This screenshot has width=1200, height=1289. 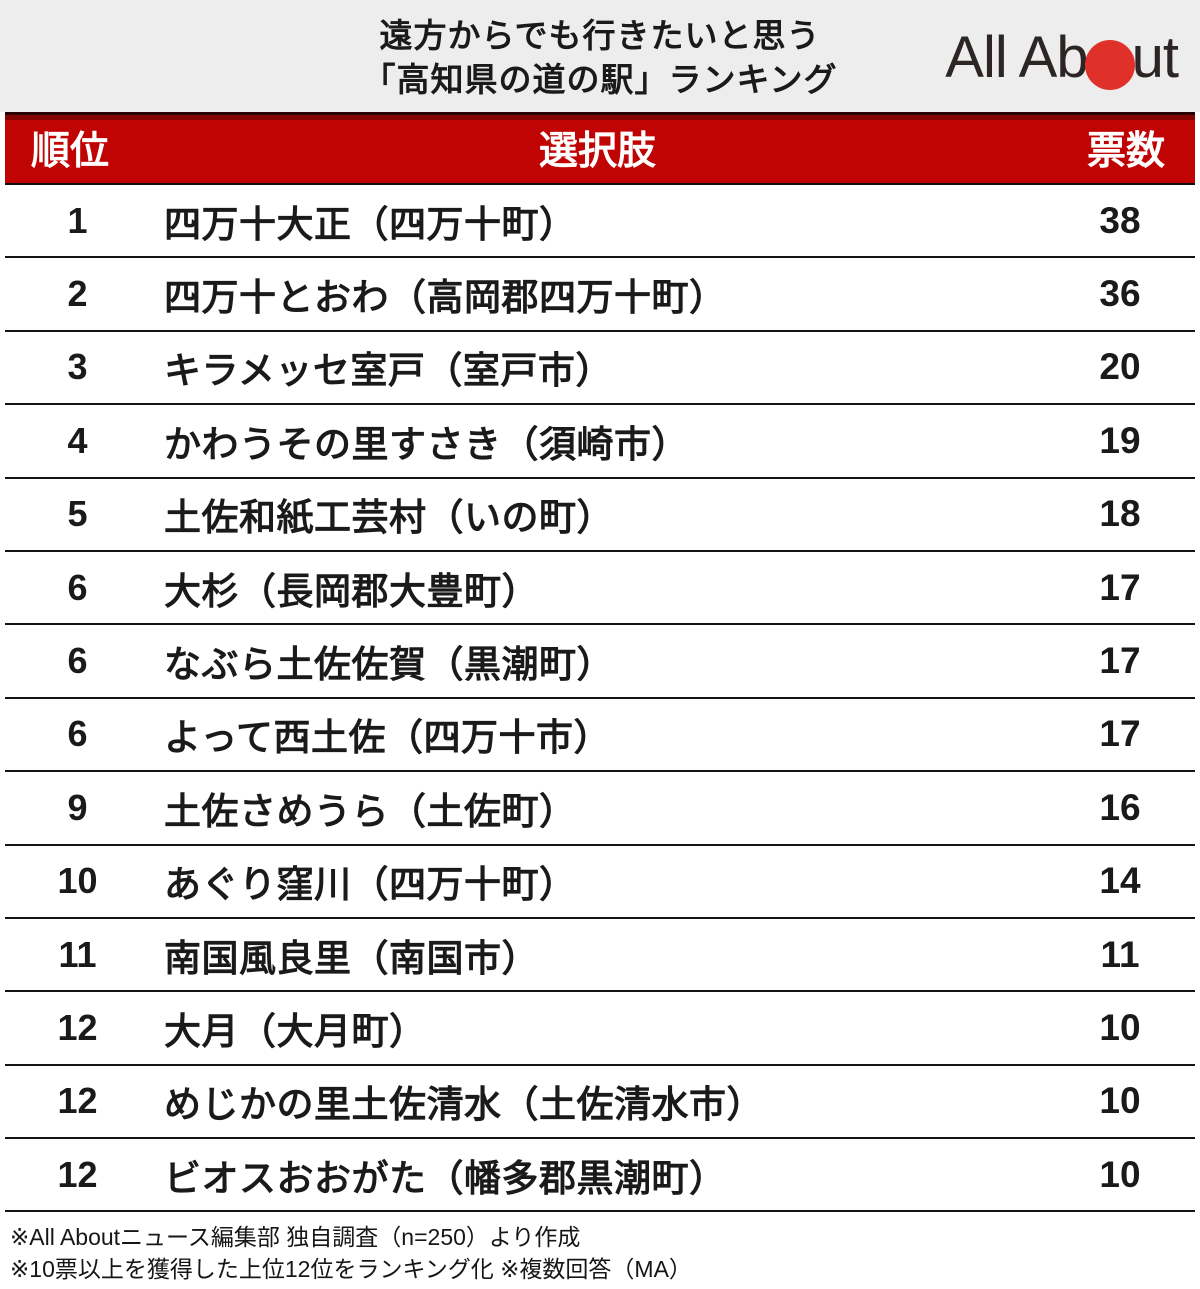 I want to click on table-row: 4 かわうその里すさき（須崎市） 19, so click(x=600, y=442).